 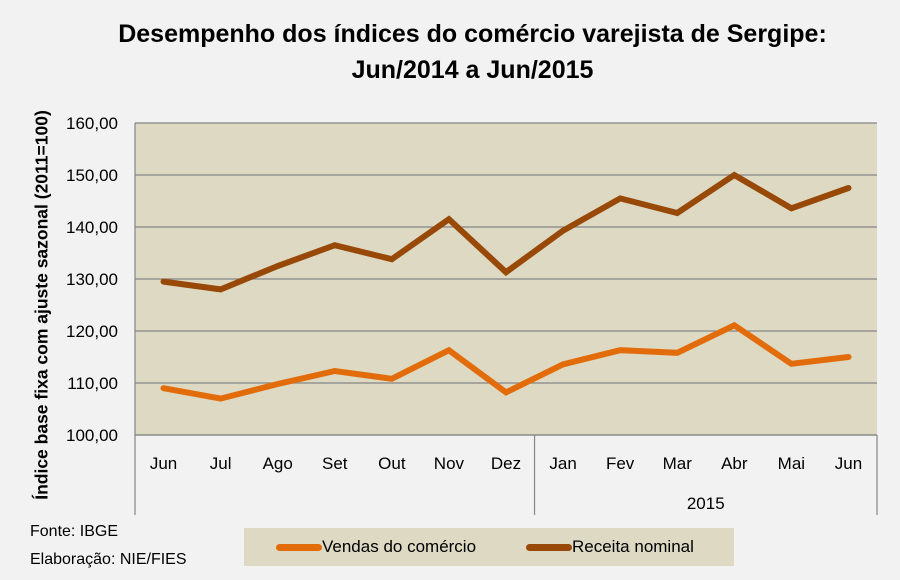 I want to click on x-tick-label: Jul, so click(x=221, y=463).